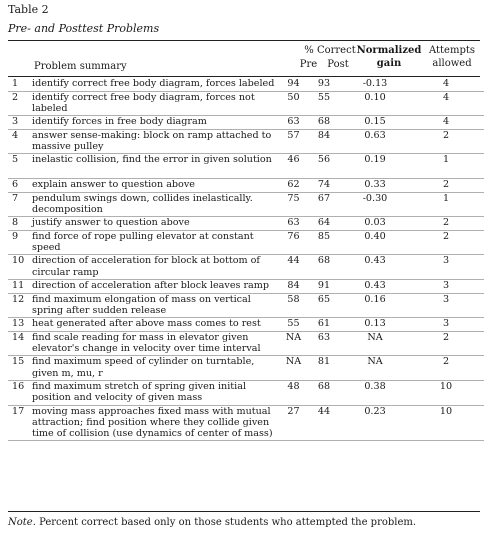 This screenshot has height=539, width=489. What do you see at coordinates (20, 85) in the screenshot?
I see `row-number: 1` at bounding box center [20, 85].